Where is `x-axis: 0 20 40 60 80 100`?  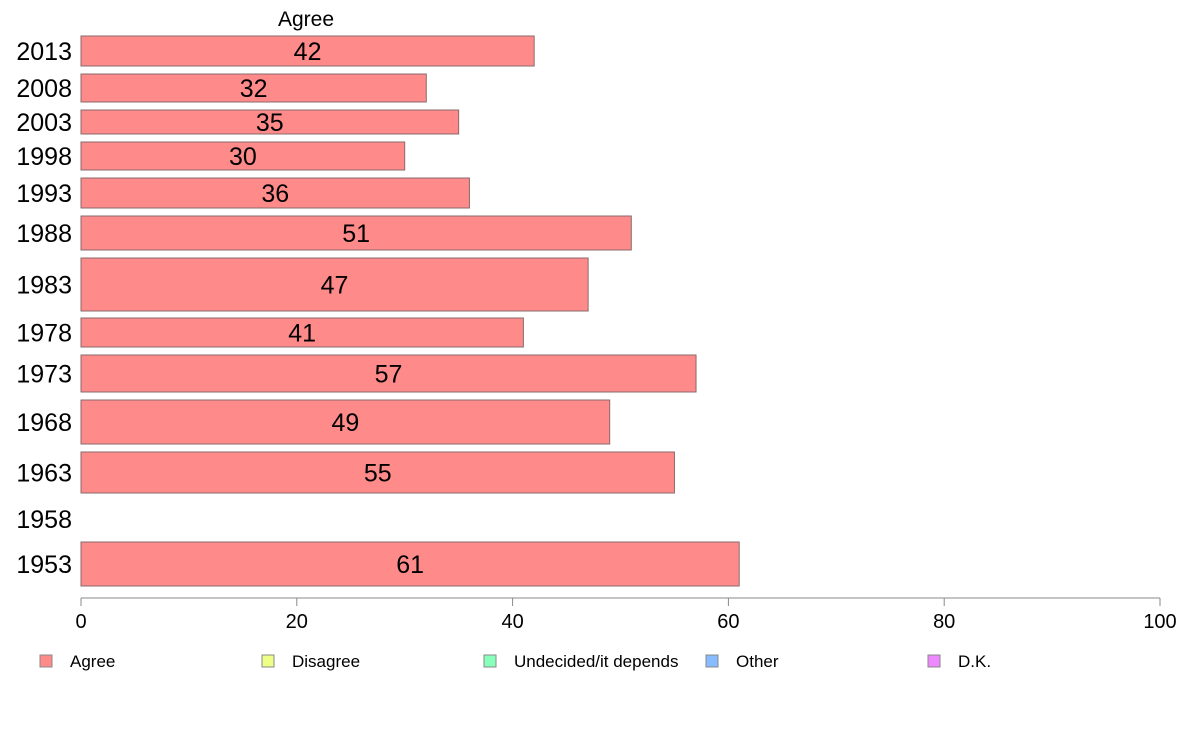 x-axis: 0 20 40 60 80 100 is located at coordinates (626, 615).